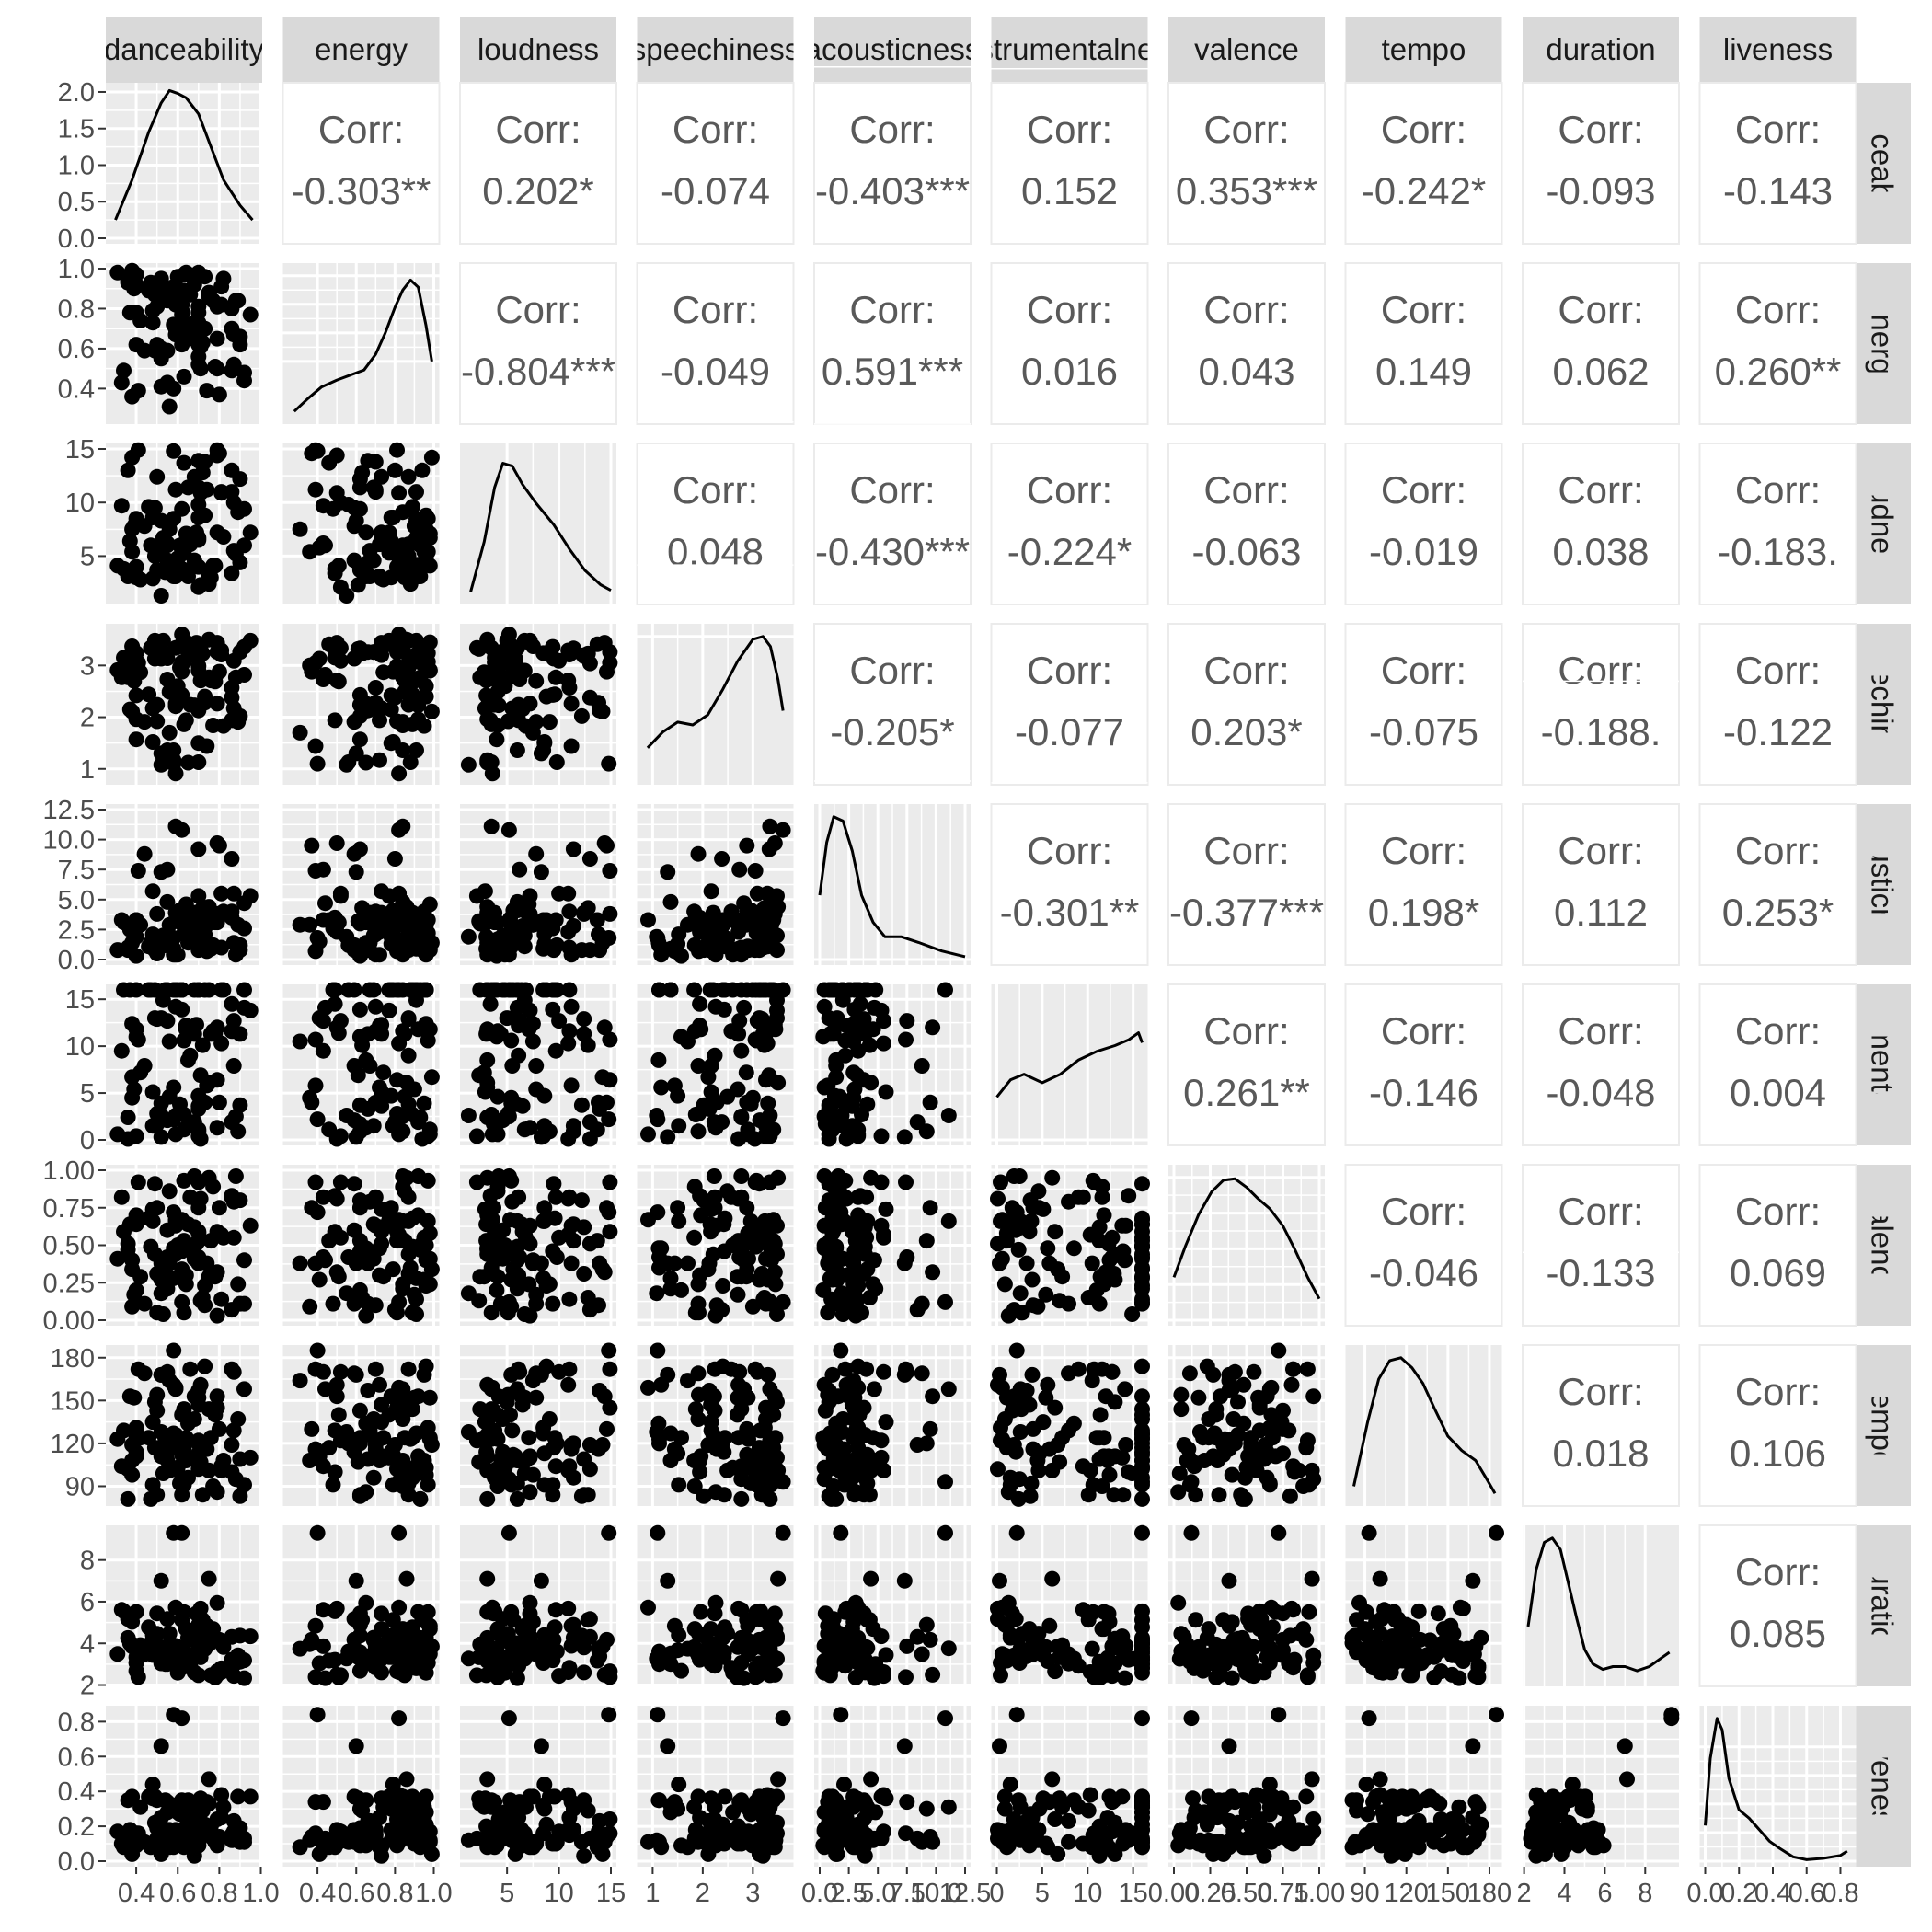 The height and width of the screenshot is (1932, 1932). I want to click on x-tick-label: 1.00, so click(1319, 1893).